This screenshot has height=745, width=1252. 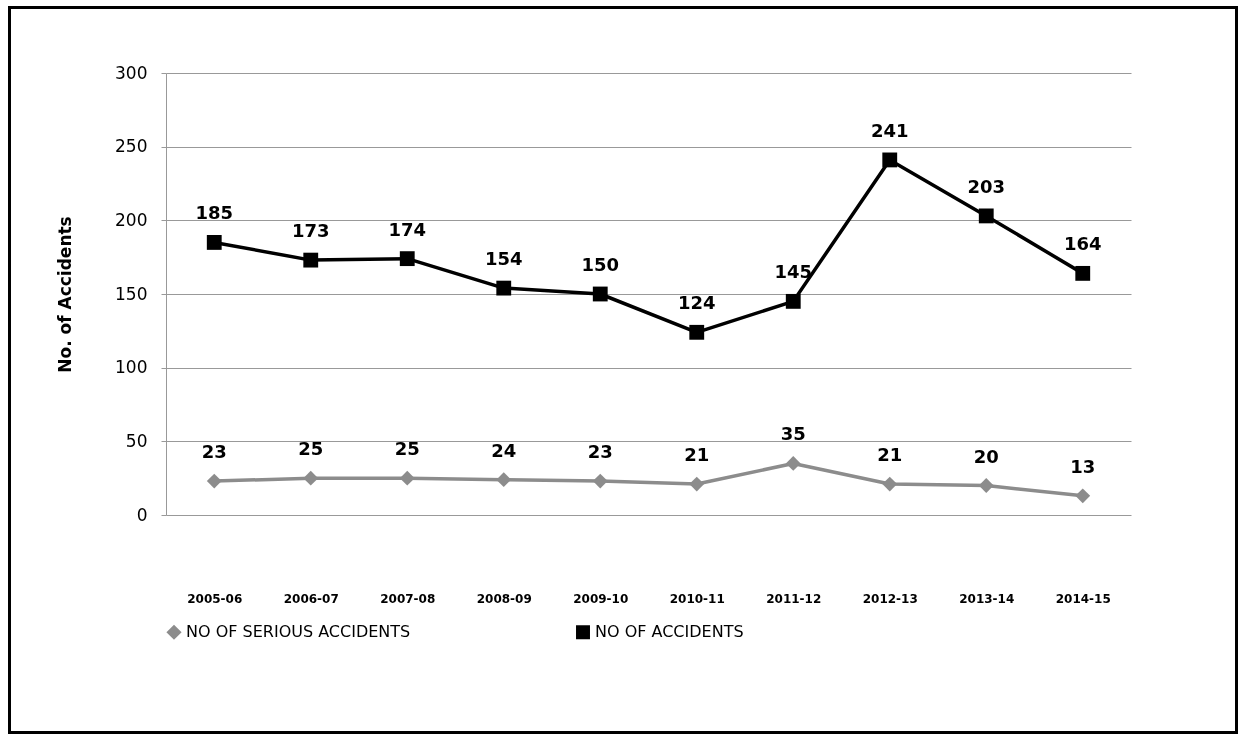 What do you see at coordinates (1083, 598) in the screenshot?
I see `x-tick-label: 2014-15` at bounding box center [1083, 598].